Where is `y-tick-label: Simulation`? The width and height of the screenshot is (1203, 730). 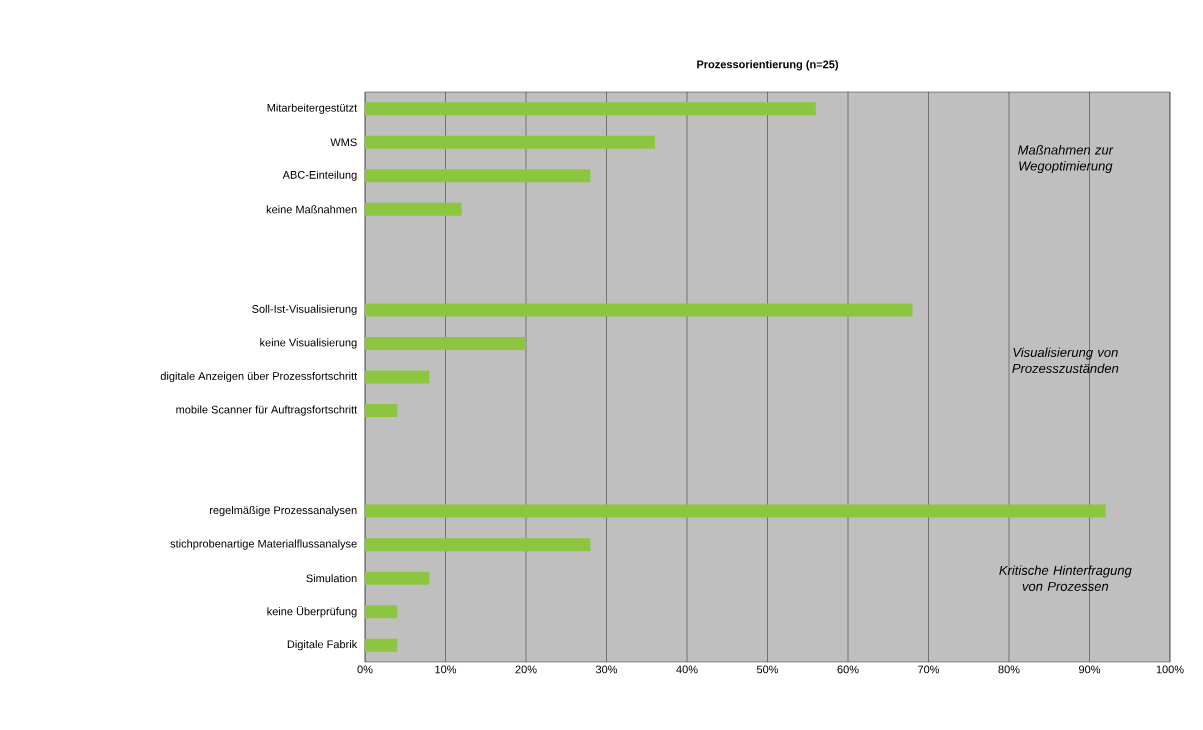
y-tick-label: Simulation is located at coordinates (331, 578).